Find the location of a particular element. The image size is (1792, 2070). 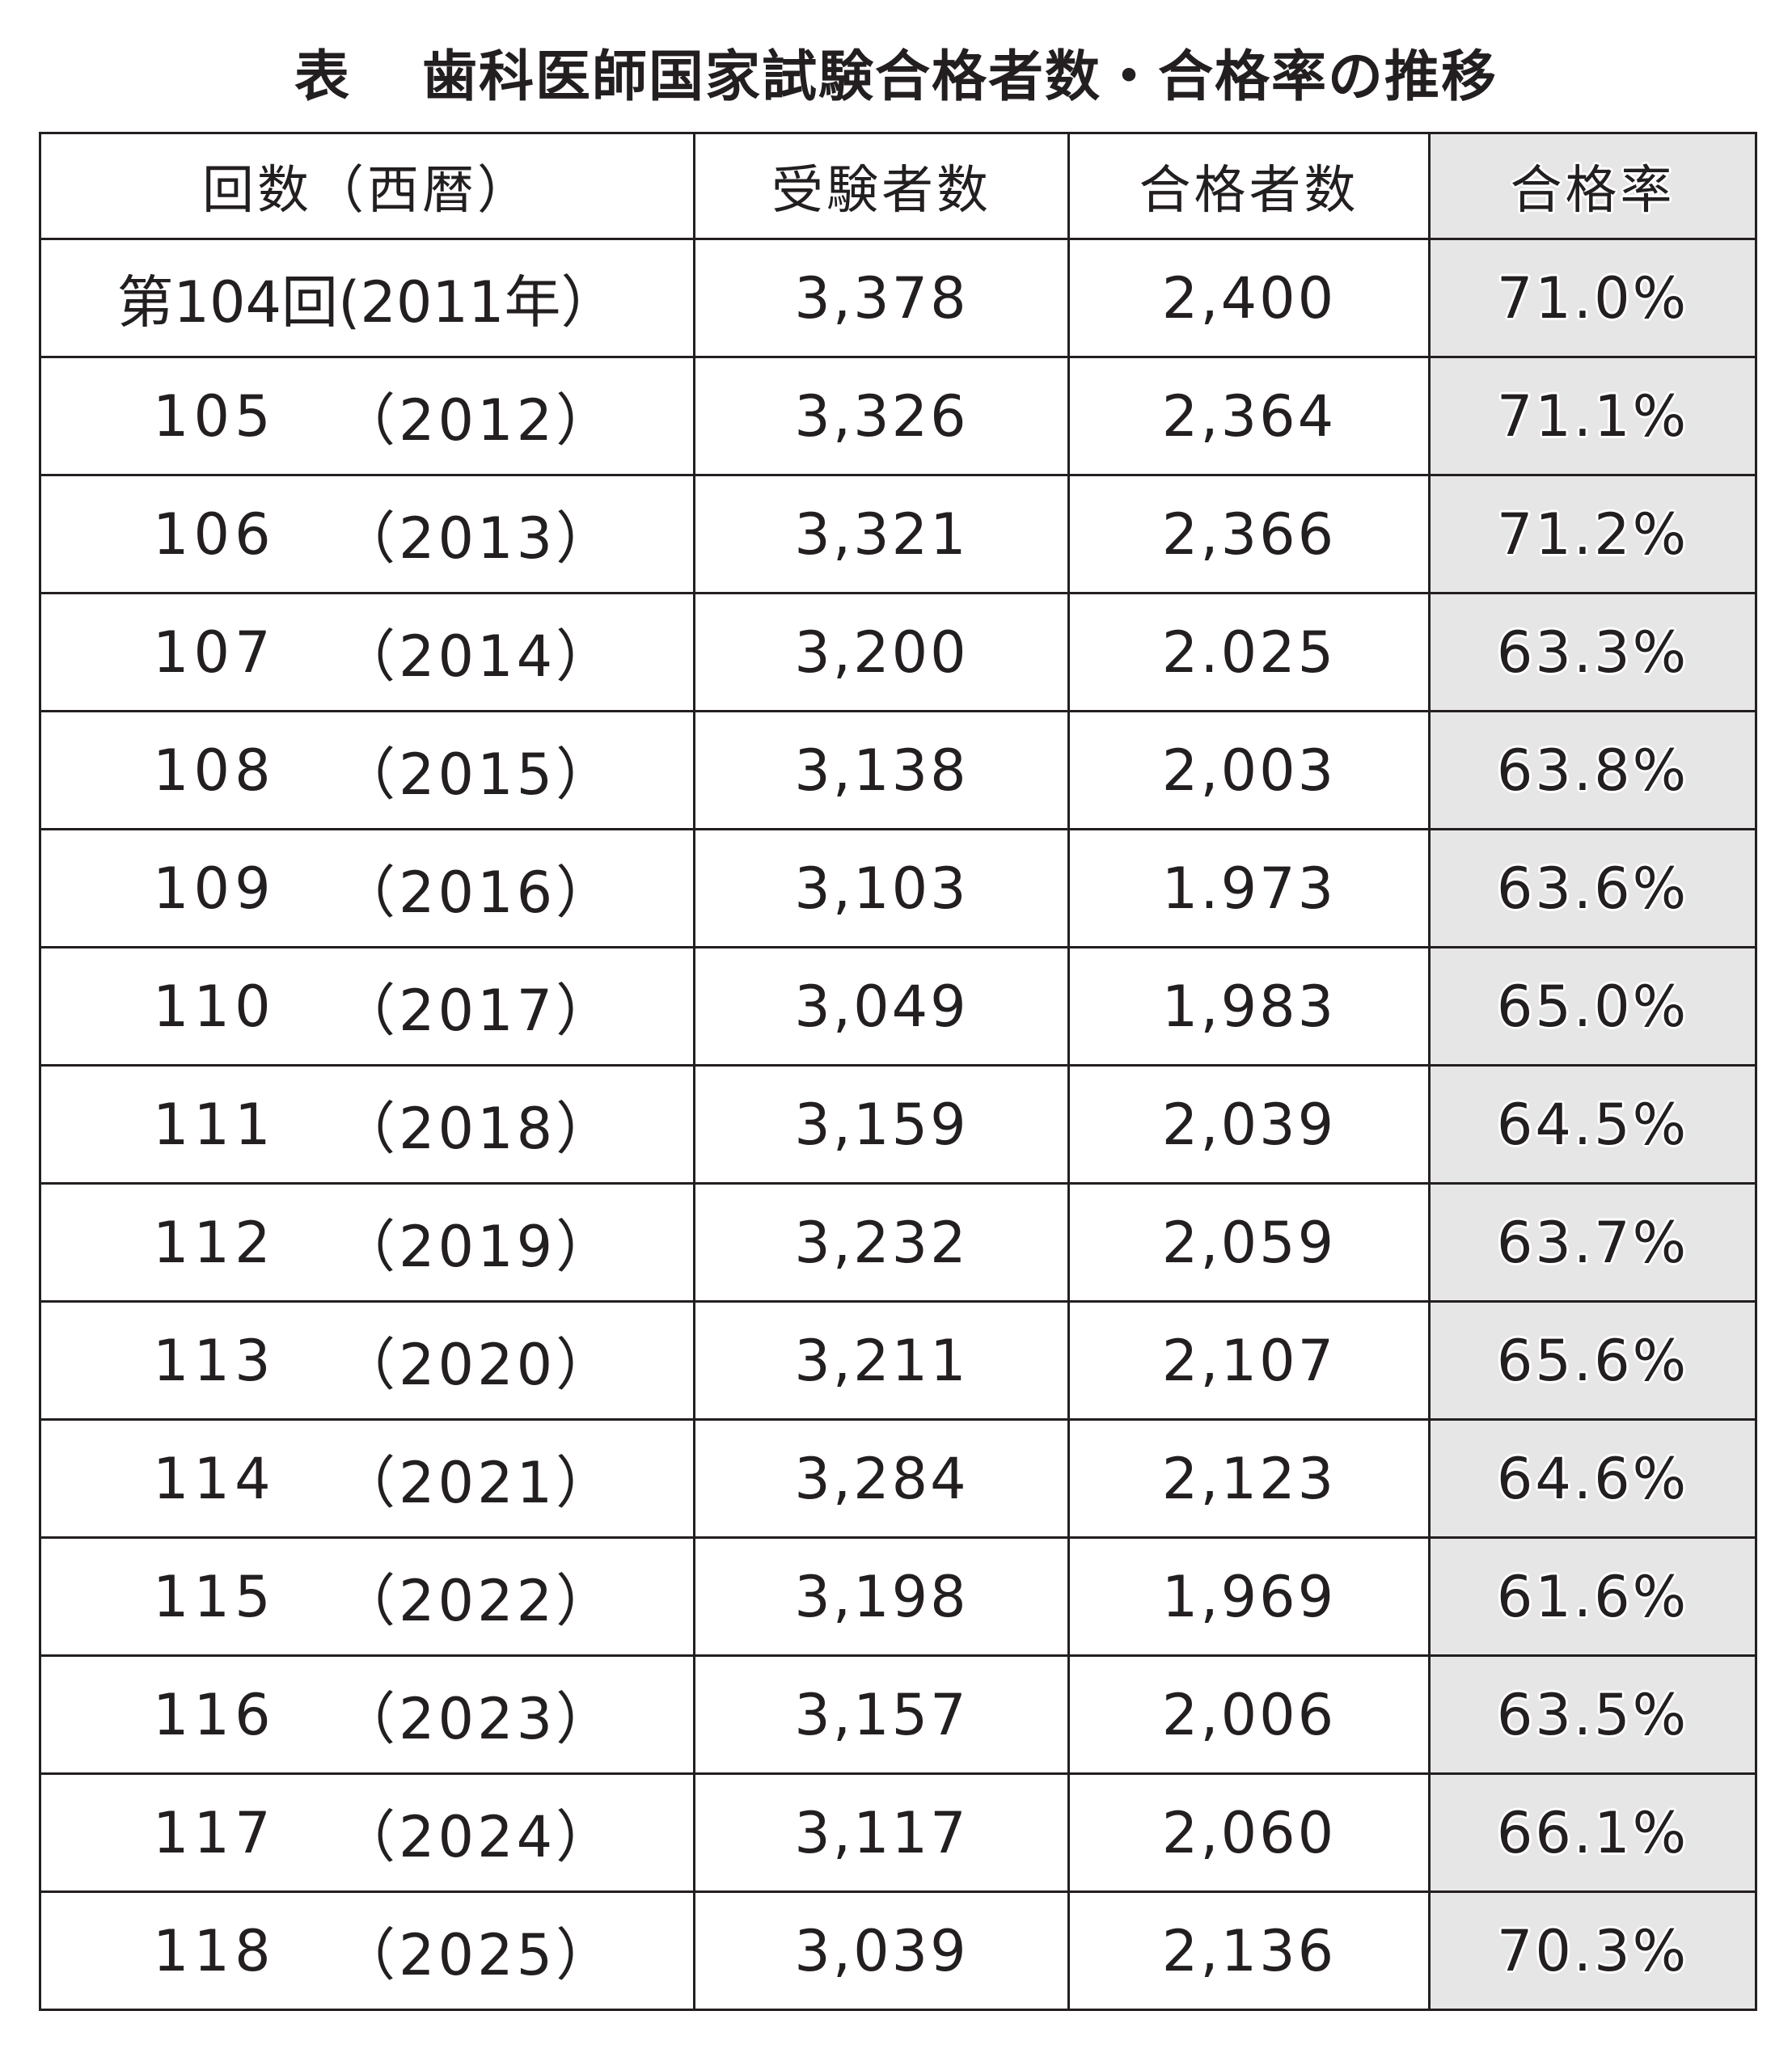

cell-pass-rate: 71.1% is located at coordinates (1592, 416).